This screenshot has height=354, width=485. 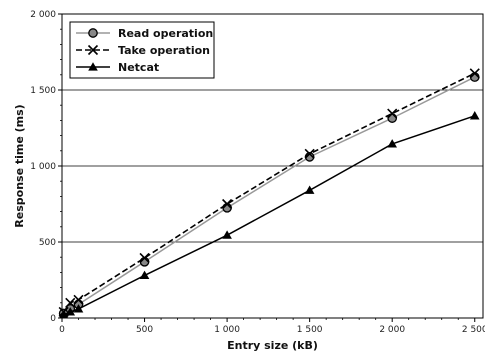 I want to click on legend-label: Take operation, so click(x=164, y=50).